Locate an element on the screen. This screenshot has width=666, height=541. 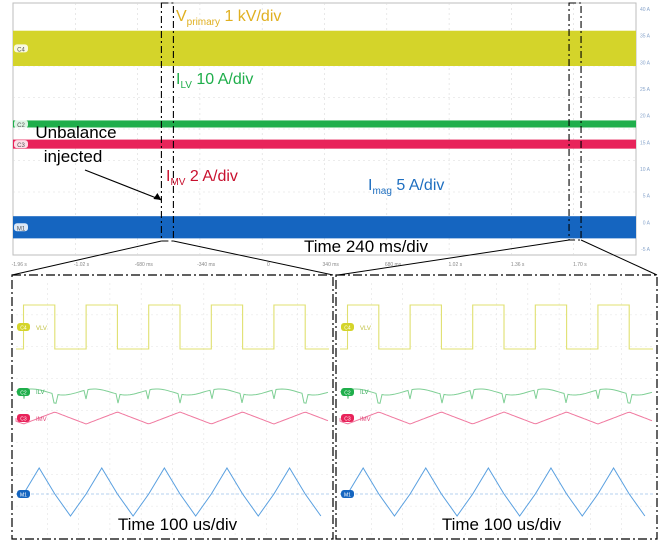
overview-x-tick: 340 ms is located at coordinates (331, 265).